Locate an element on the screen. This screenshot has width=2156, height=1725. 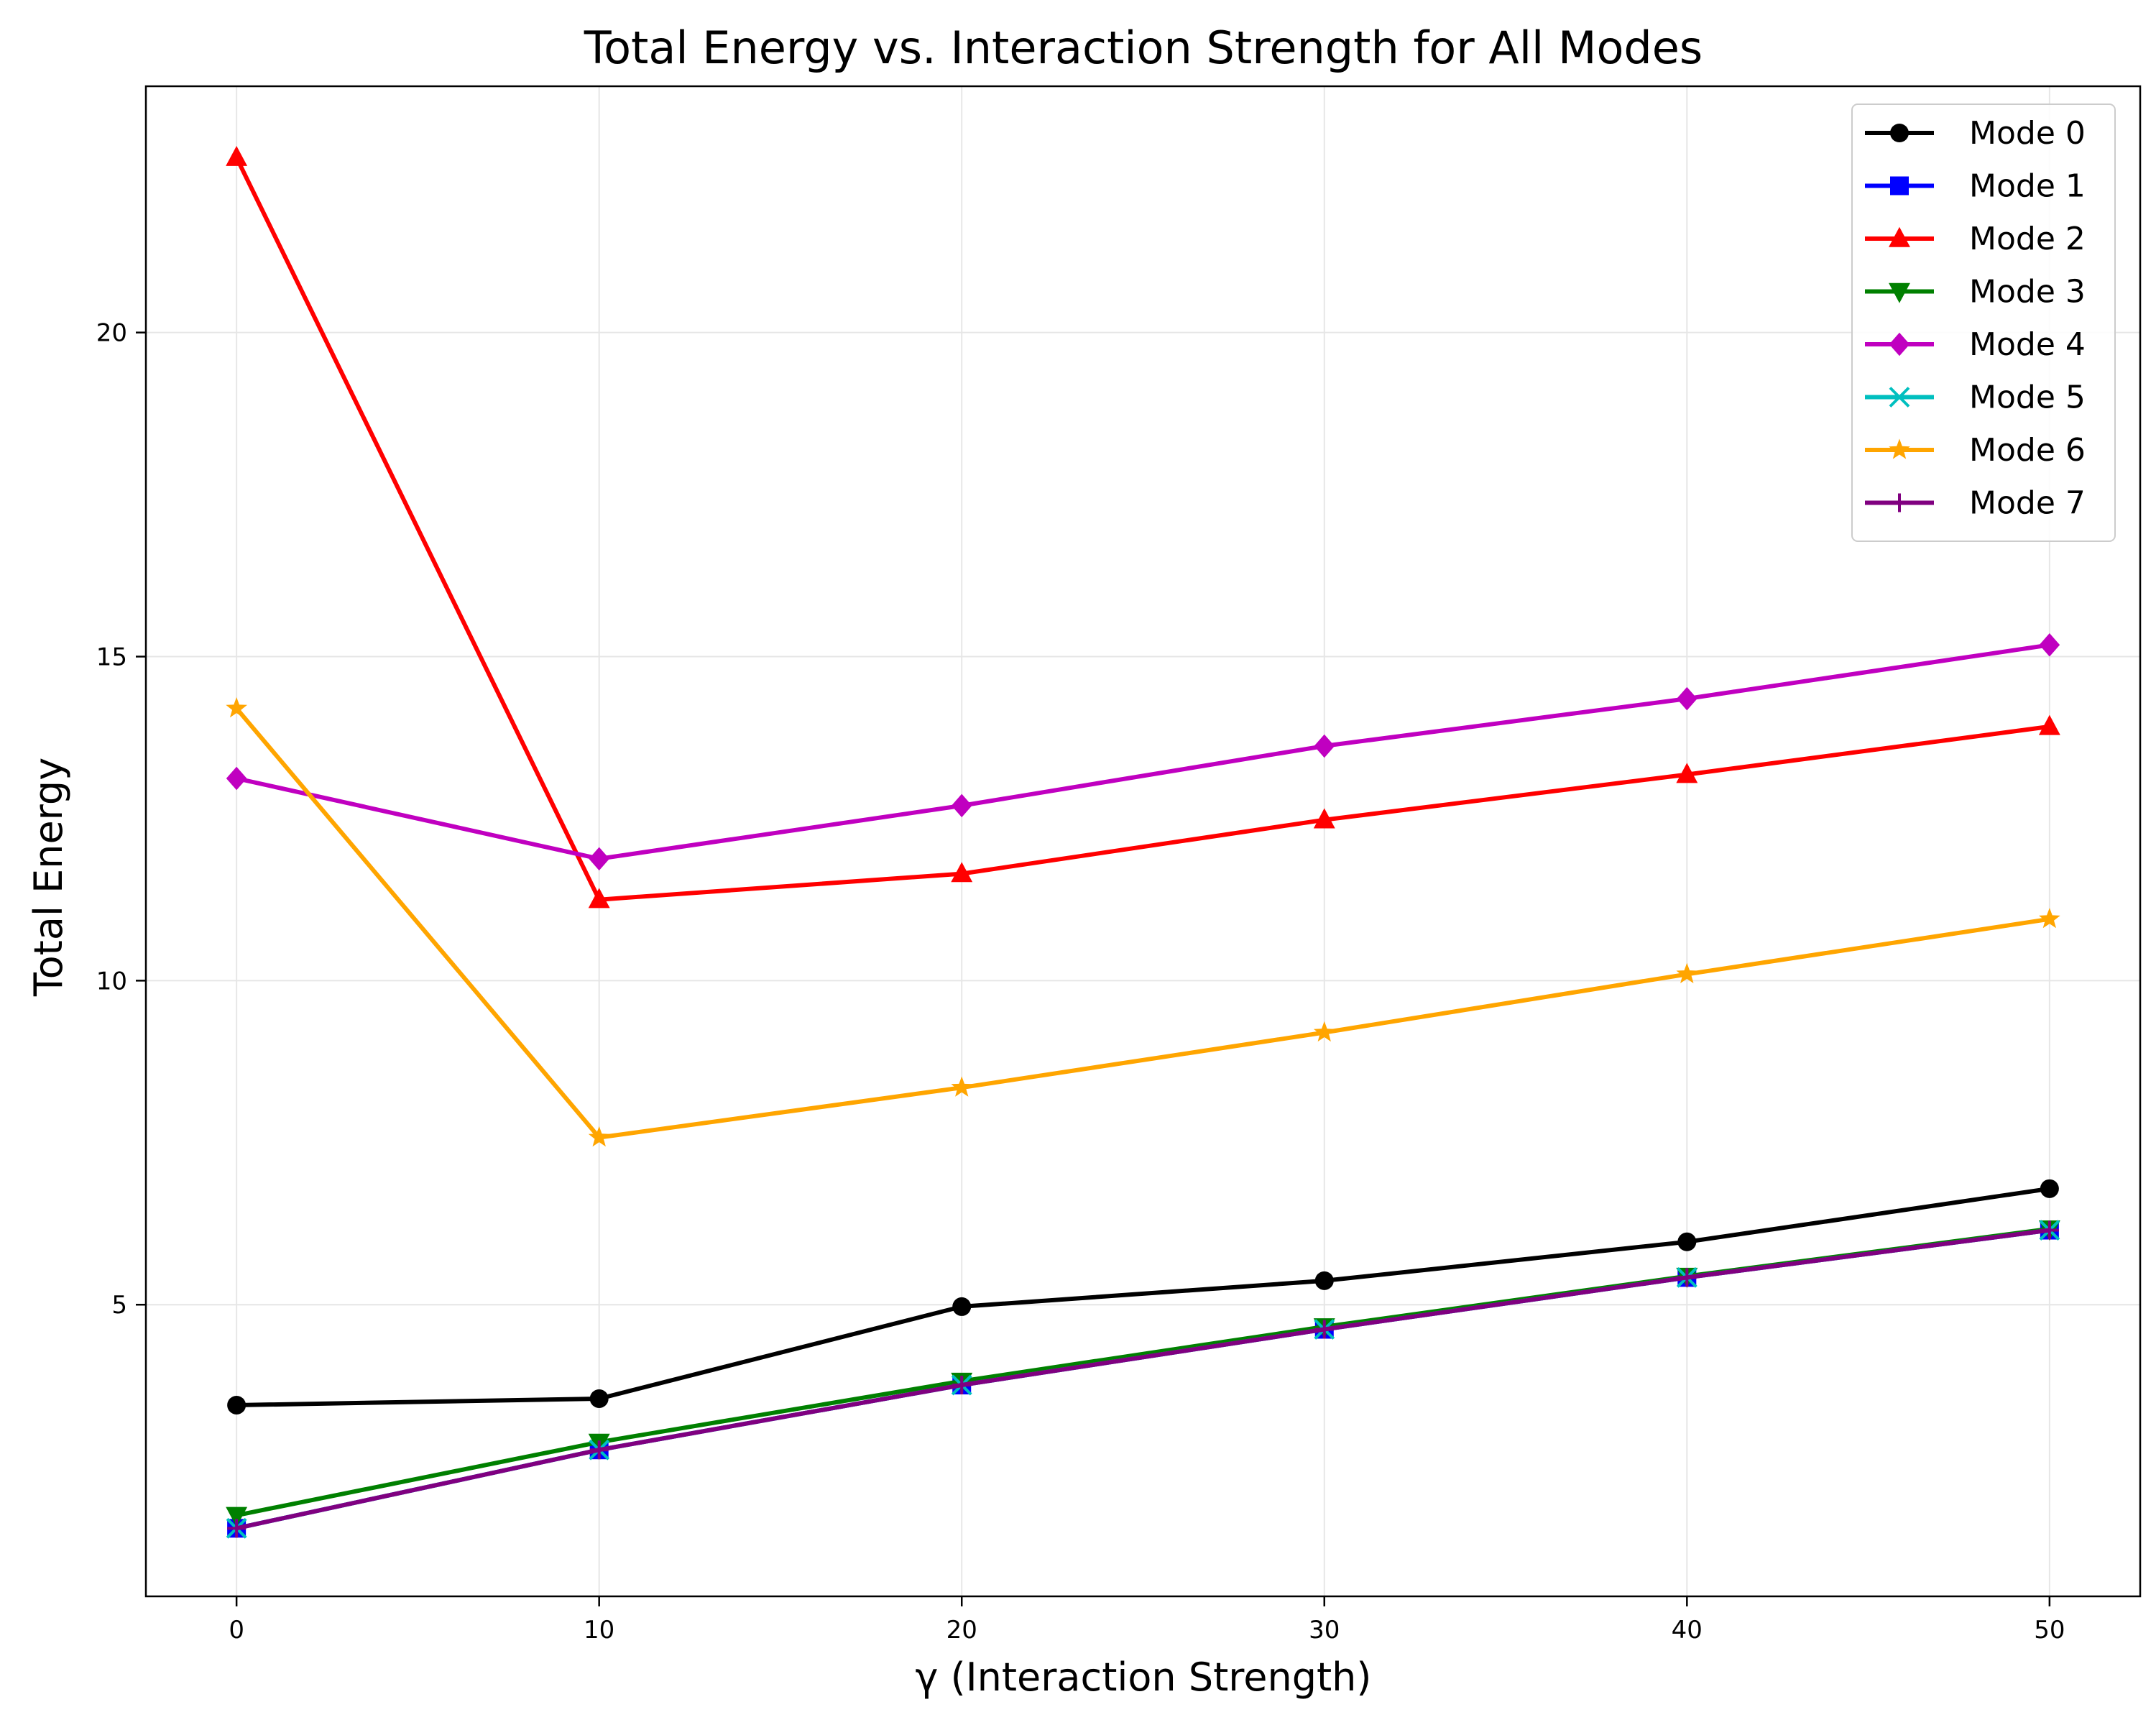
legend-box is located at coordinates (1984, 323).